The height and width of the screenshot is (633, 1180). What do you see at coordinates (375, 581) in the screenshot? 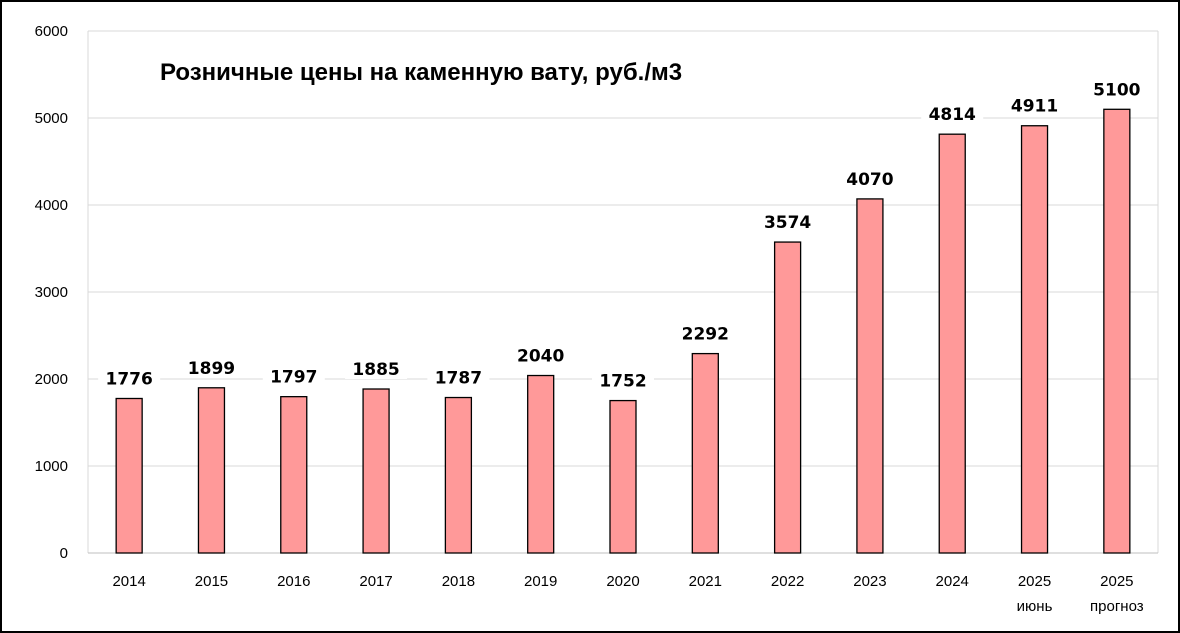
I see `x-tick-label: 2017` at bounding box center [375, 581].